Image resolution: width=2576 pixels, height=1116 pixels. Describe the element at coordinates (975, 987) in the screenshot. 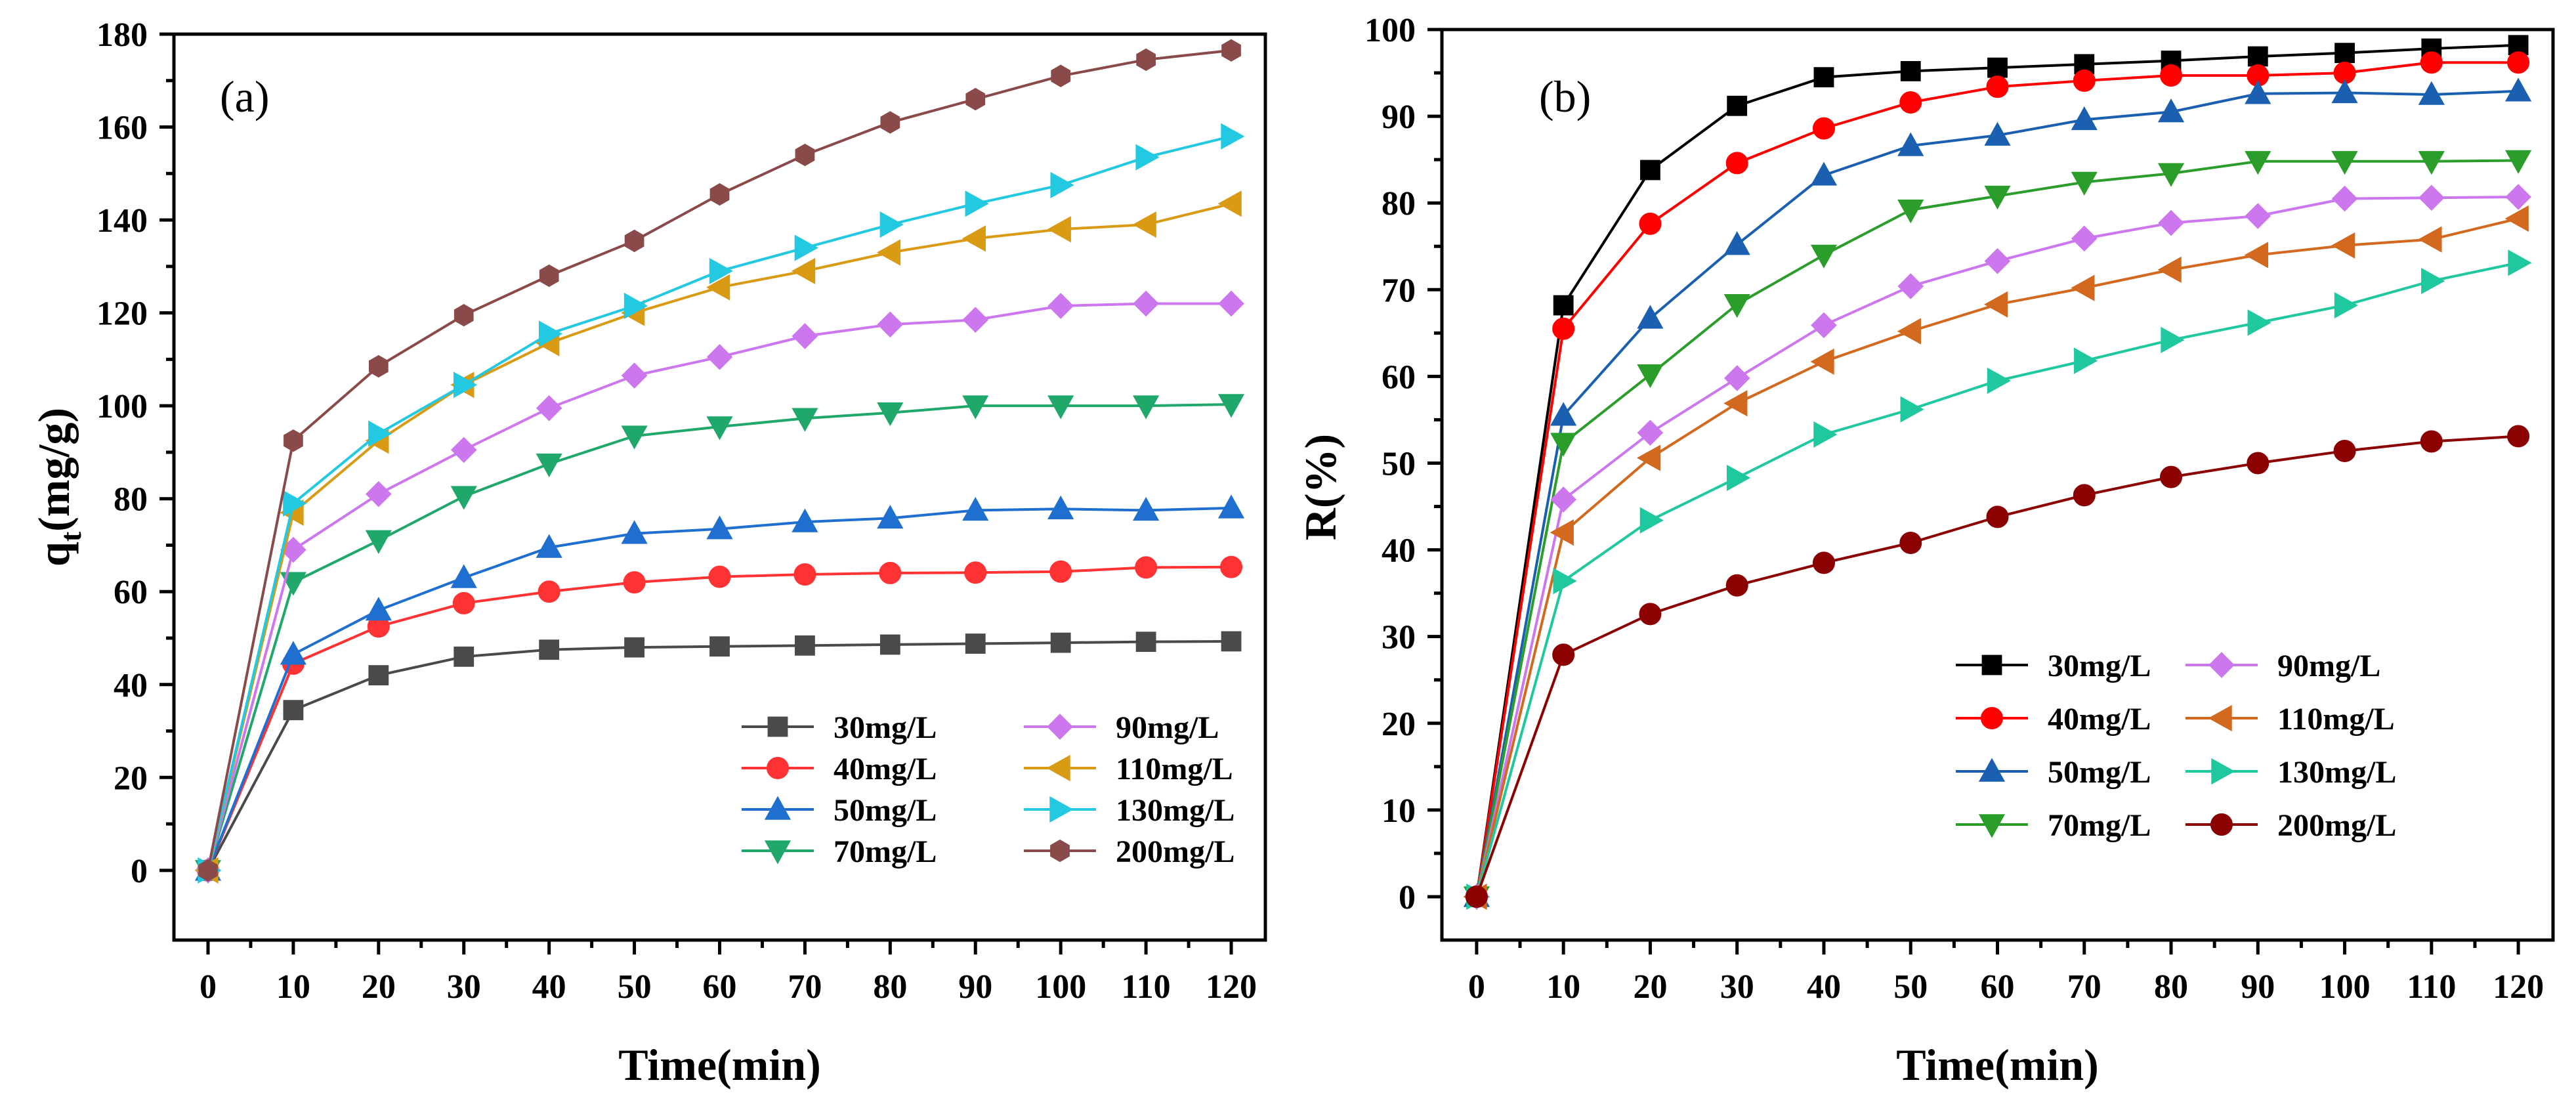

I see `x-tick-label: 90` at that location.